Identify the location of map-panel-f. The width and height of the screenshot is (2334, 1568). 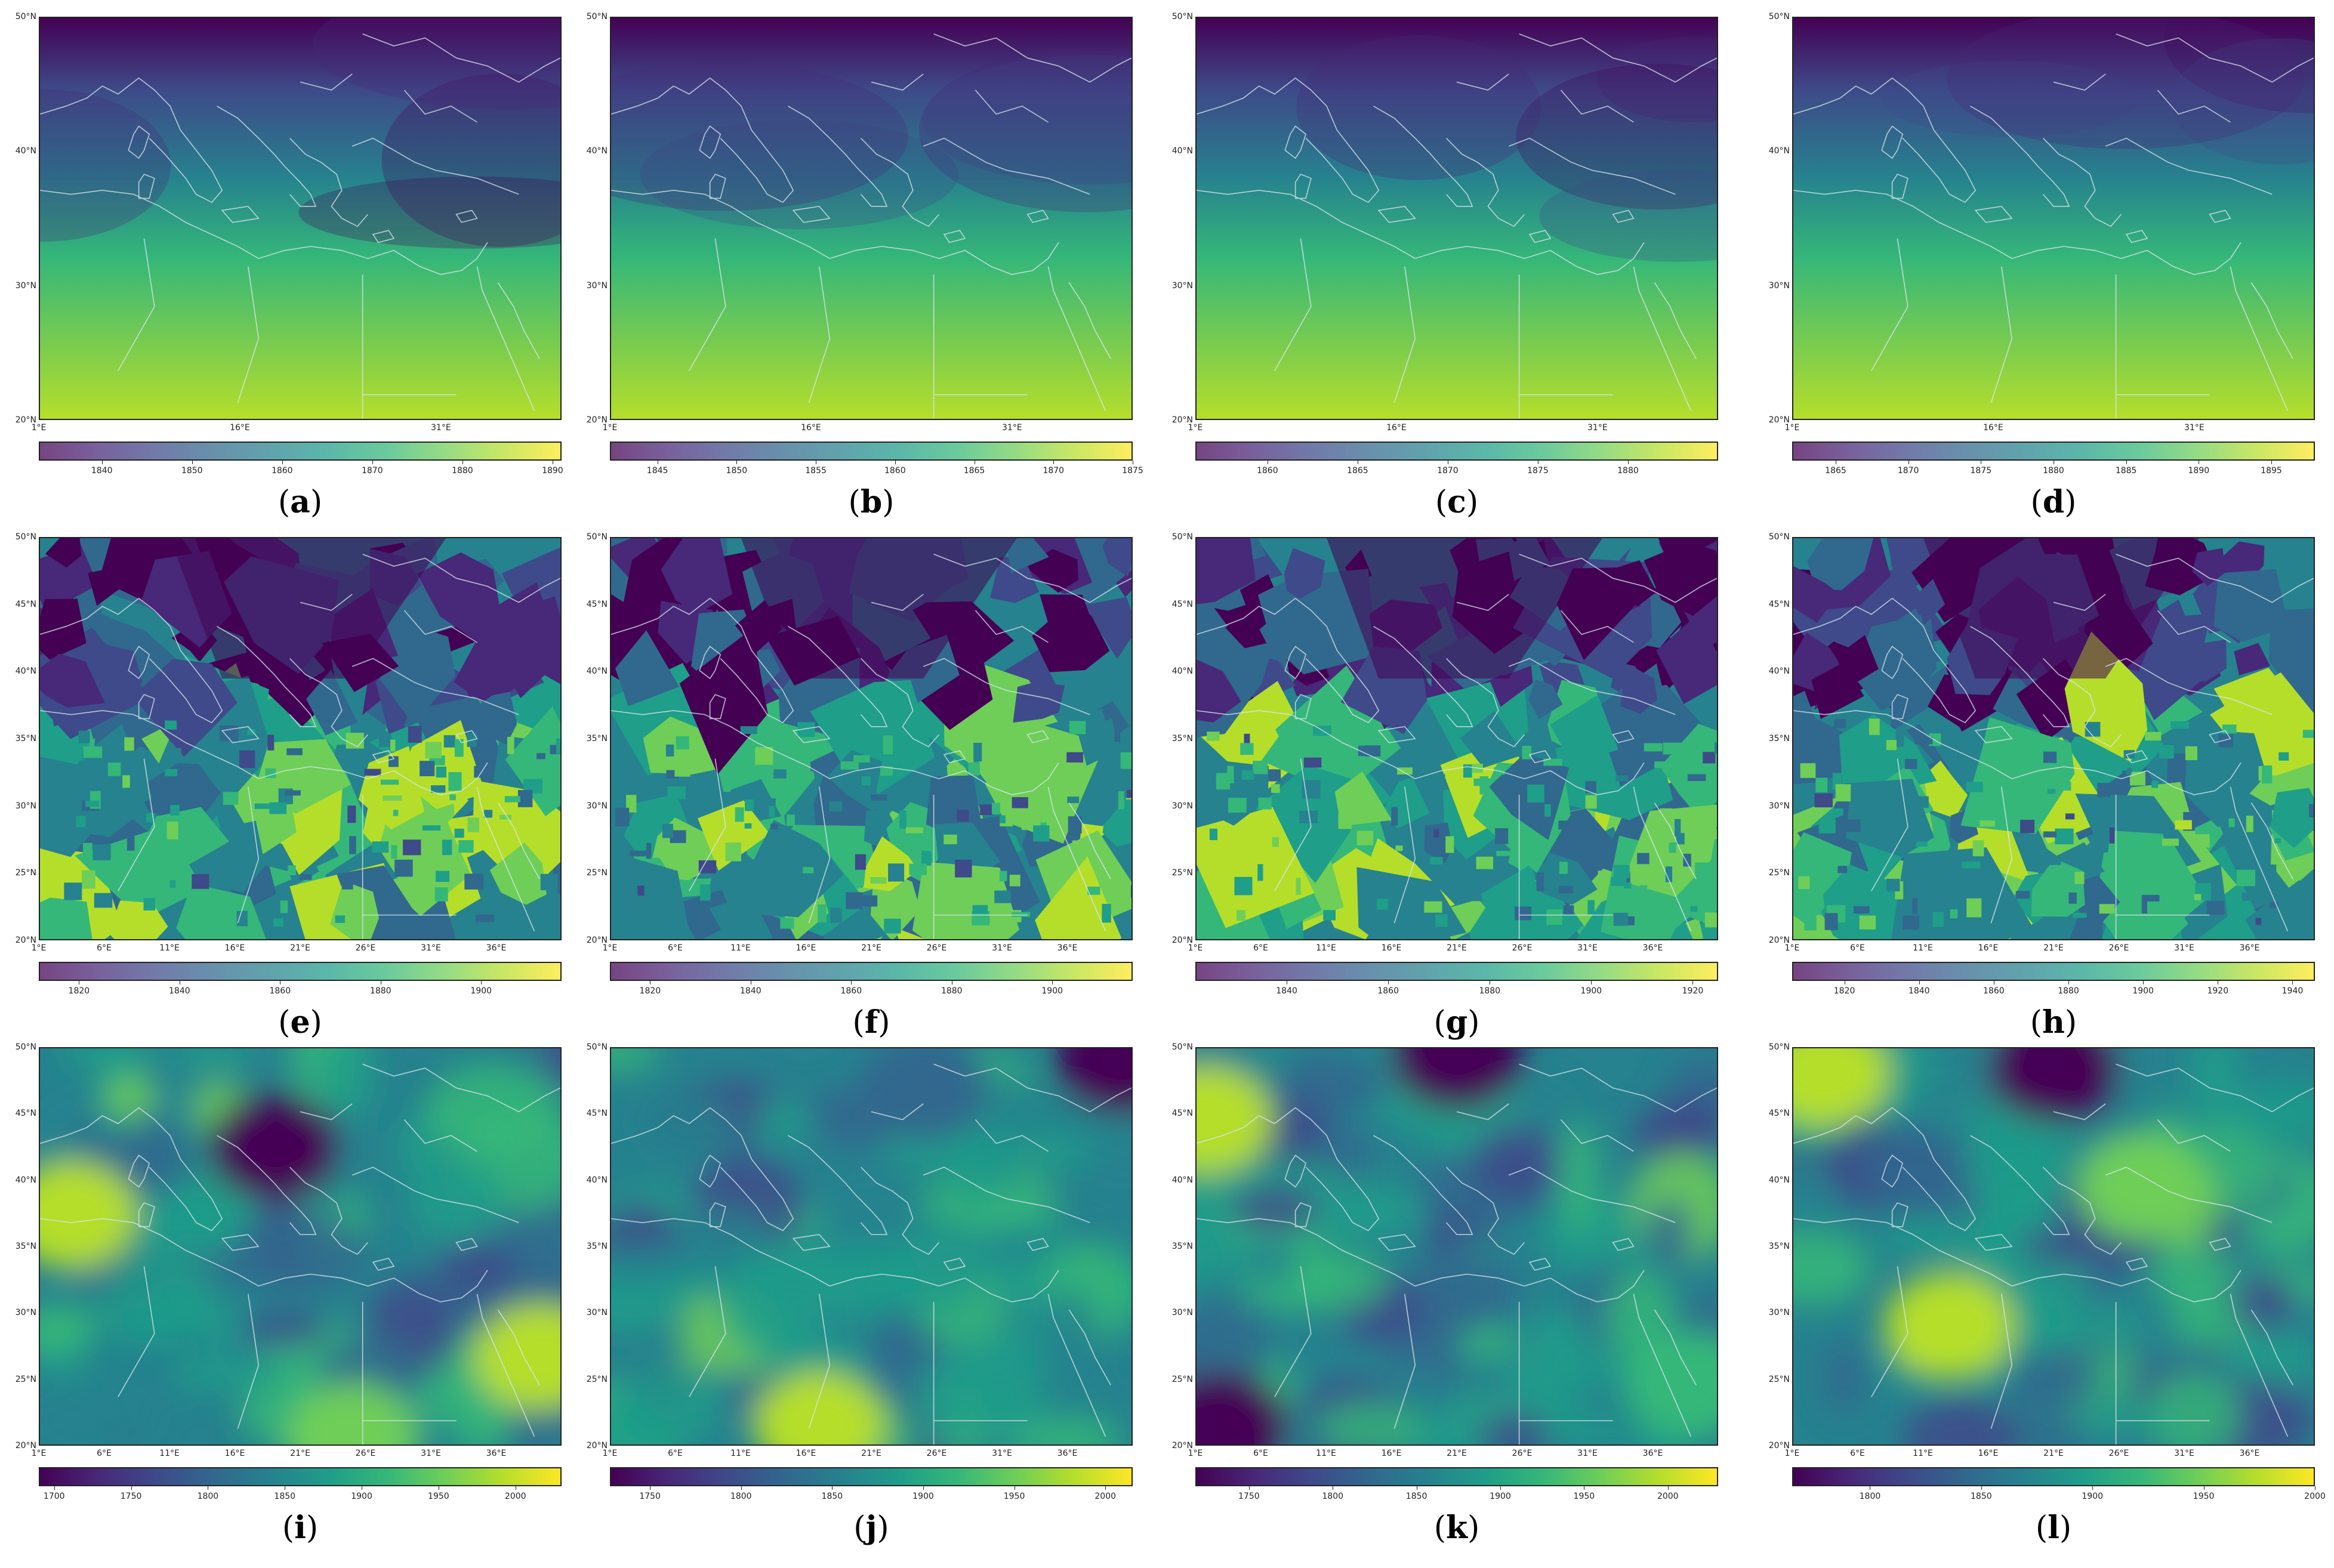
(872, 738).